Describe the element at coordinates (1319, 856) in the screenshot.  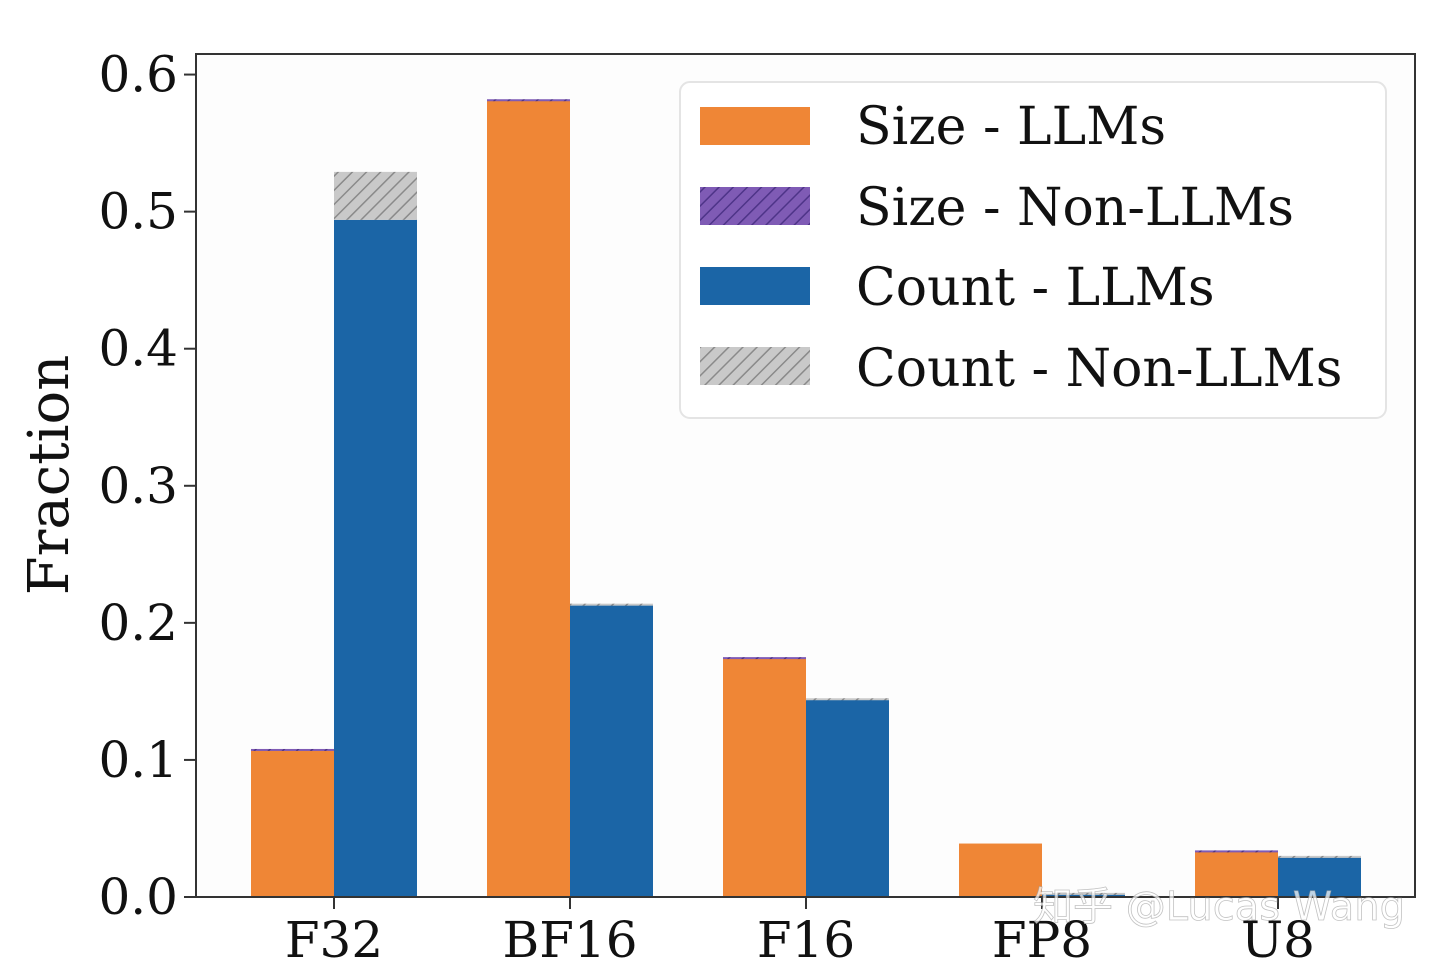
I see `bar-count-non-llms-u8` at that location.